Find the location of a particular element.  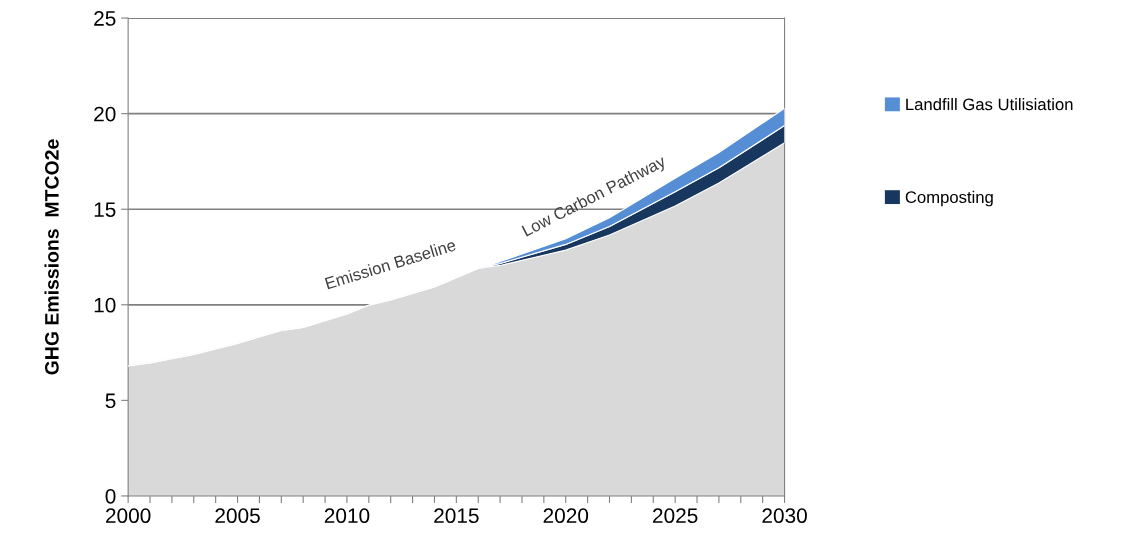

x-tick-label: 2025 is located at coordinates (675, 516).